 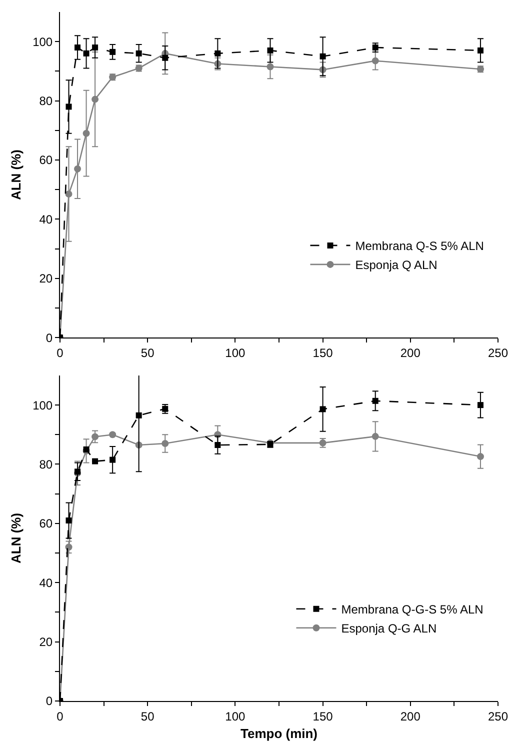 What do you see at coordinates (389, 629) in the screenshot?
I see `legend-label: Esponja Q-G ALN` at bounding box center [389, 629].